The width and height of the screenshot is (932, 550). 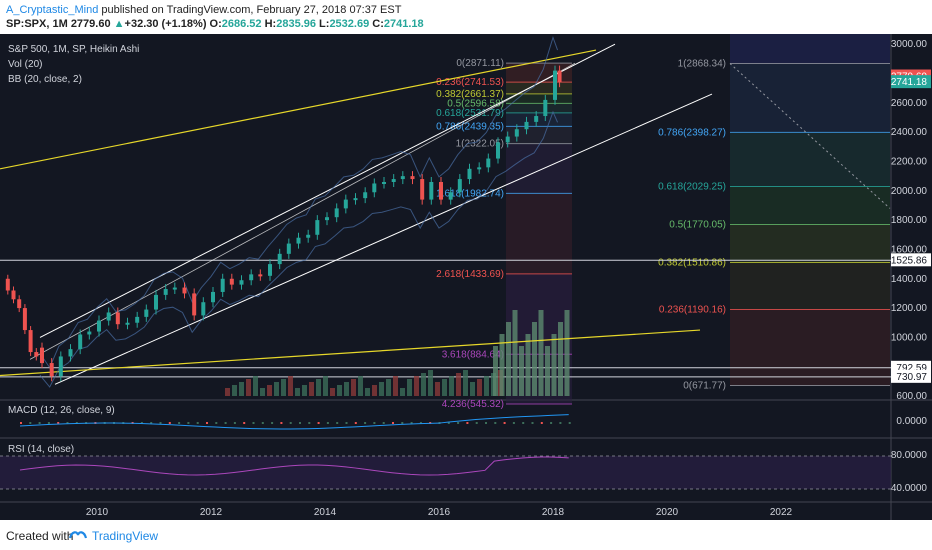 What do you see at coordinates (475, 103) in the screenshot?
I see `fib-level-label: 0.5(2596.58)` at bounding box center [475, 103].